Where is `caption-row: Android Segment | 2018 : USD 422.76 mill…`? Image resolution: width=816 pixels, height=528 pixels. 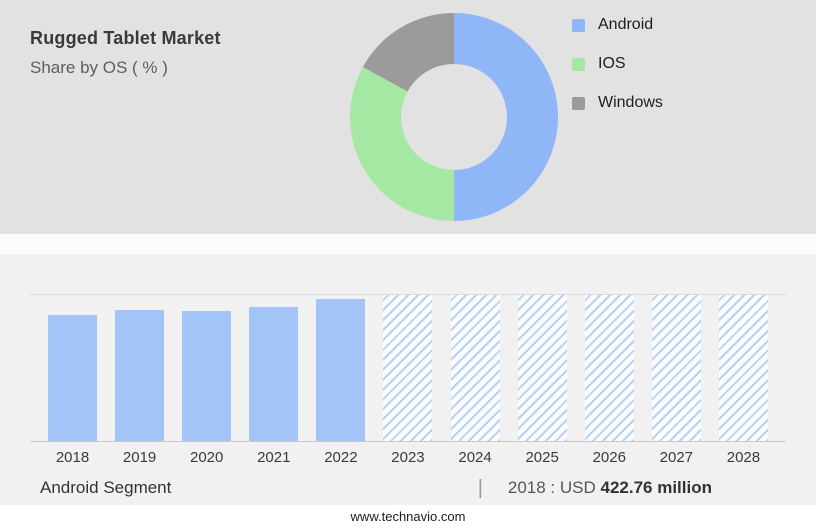
caption-row: Android Segment | 2018 : USD 422.76 mill… is located at coordinates (376, 488).